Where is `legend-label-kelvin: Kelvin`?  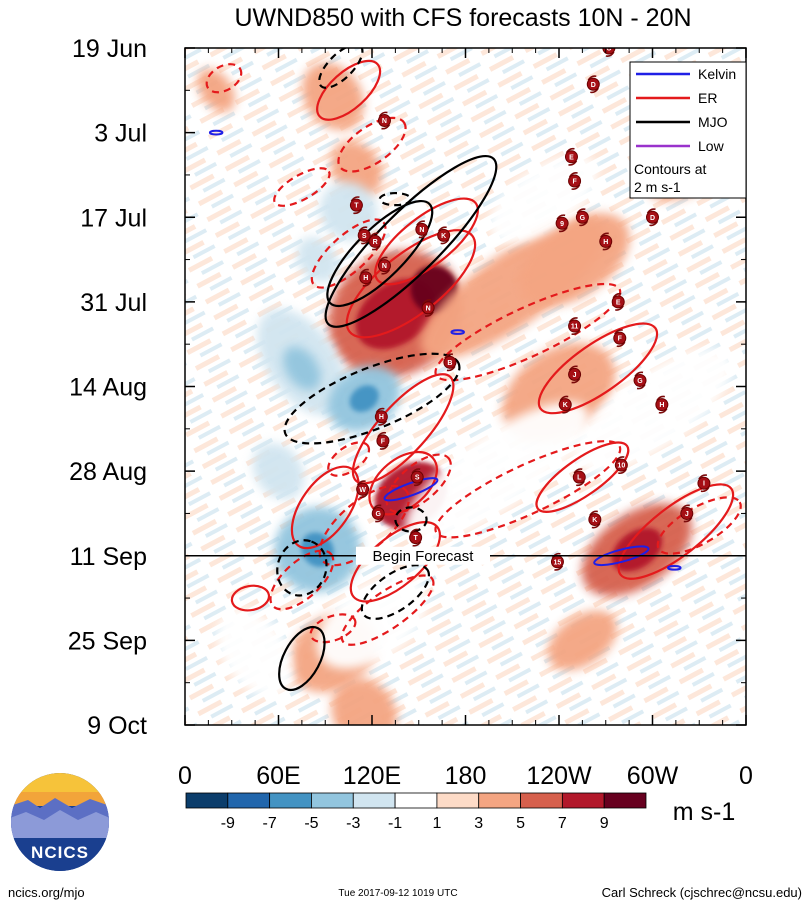
legend-label-kelvin: Kelvin is located at coordinates (717, 74).